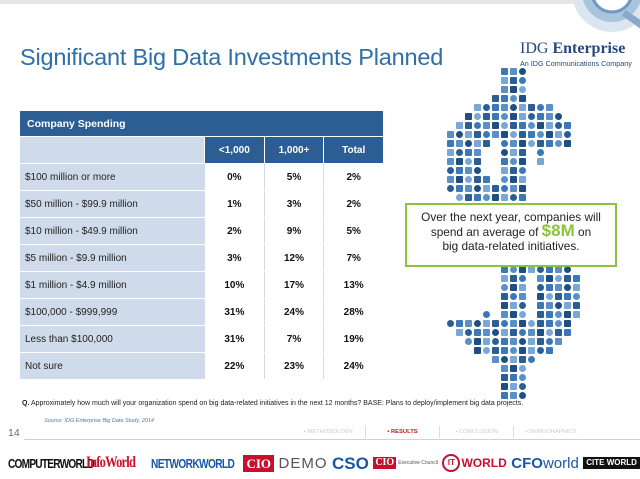 The image size is (640, 479). I want to click on table-row: $1 million - $4.9 million 10% 17% 13%, so click(202, 284).